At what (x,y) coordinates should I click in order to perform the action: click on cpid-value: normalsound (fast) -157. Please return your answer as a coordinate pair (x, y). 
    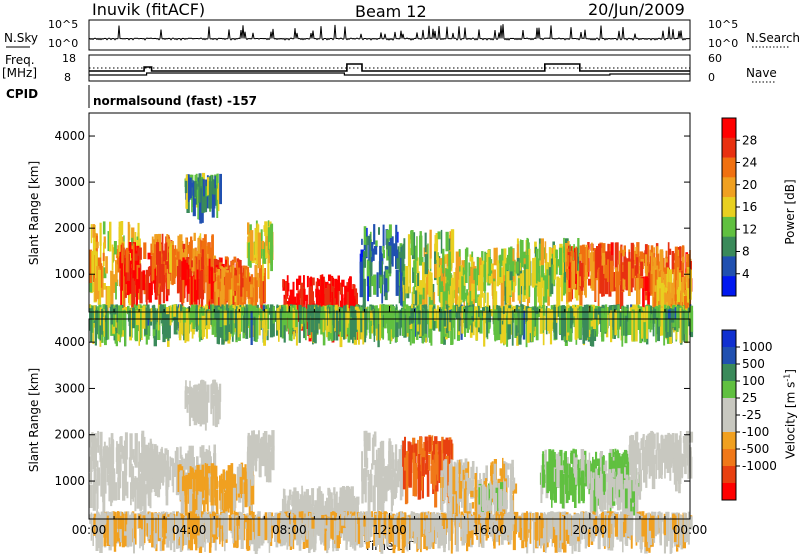
    Looking at the image, I should click on (175, 101).